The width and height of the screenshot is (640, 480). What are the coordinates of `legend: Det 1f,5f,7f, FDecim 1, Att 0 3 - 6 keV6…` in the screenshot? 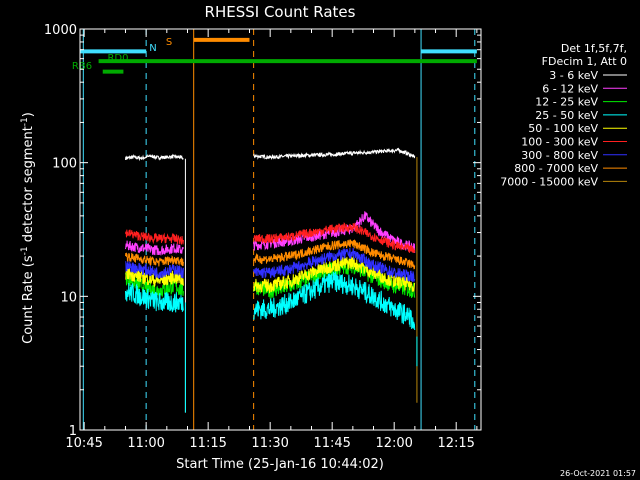 It's located at (563, 115).